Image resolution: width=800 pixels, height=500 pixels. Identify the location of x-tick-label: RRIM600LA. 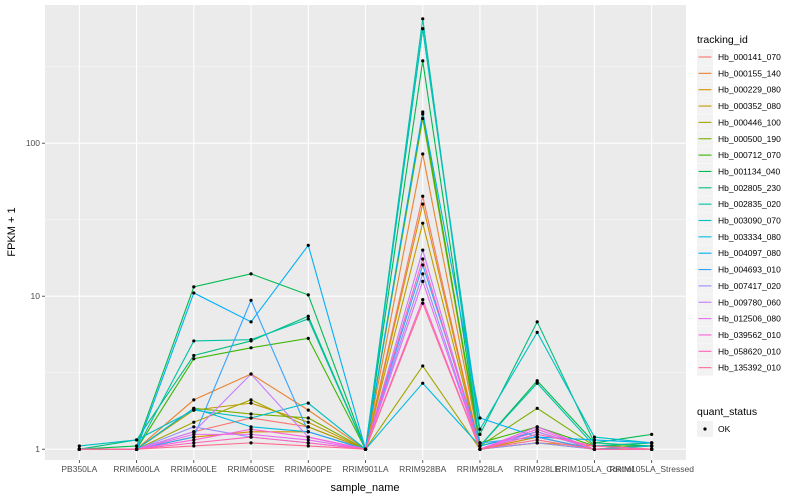
(136, 469).